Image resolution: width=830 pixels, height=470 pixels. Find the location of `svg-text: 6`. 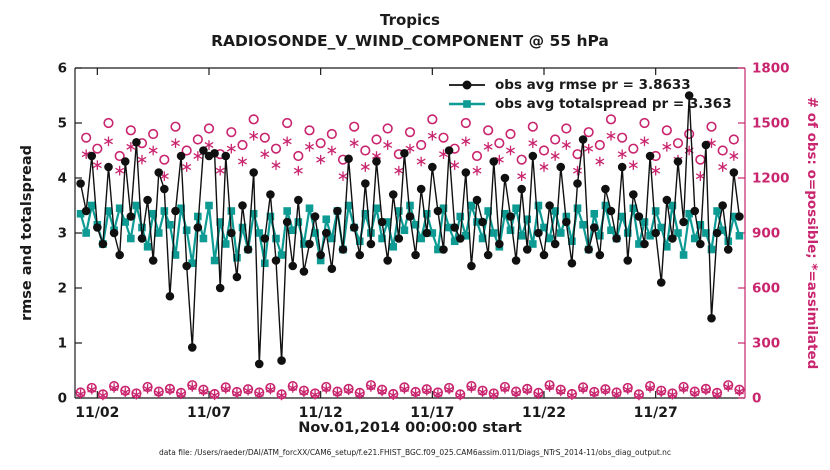

svg-text: 6 is located at coordinates (62, 69).